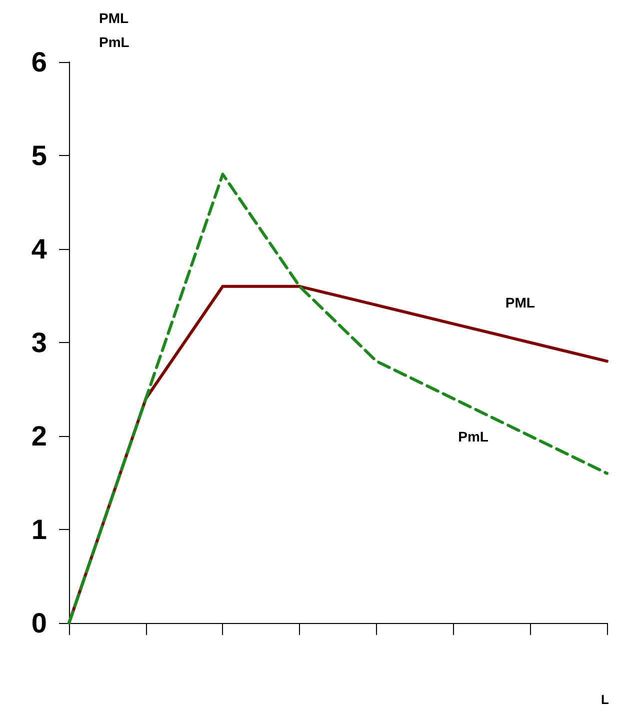  I want to click on y-tick-label: 2, so click(39, 436).